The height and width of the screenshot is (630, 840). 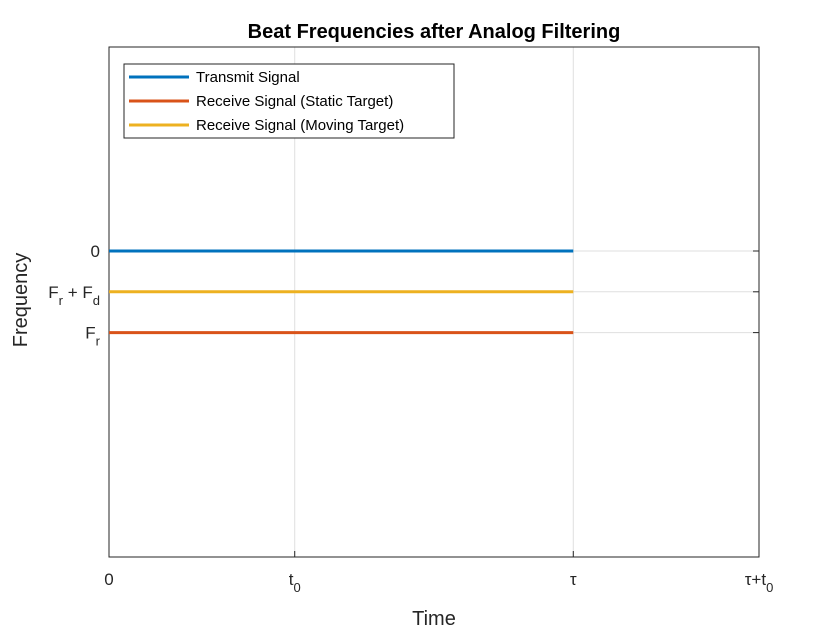 What do you see at coordinates (95, 251) in the screenshot?
I see `y-tick-label: 0` at bounding box center [95, 251].